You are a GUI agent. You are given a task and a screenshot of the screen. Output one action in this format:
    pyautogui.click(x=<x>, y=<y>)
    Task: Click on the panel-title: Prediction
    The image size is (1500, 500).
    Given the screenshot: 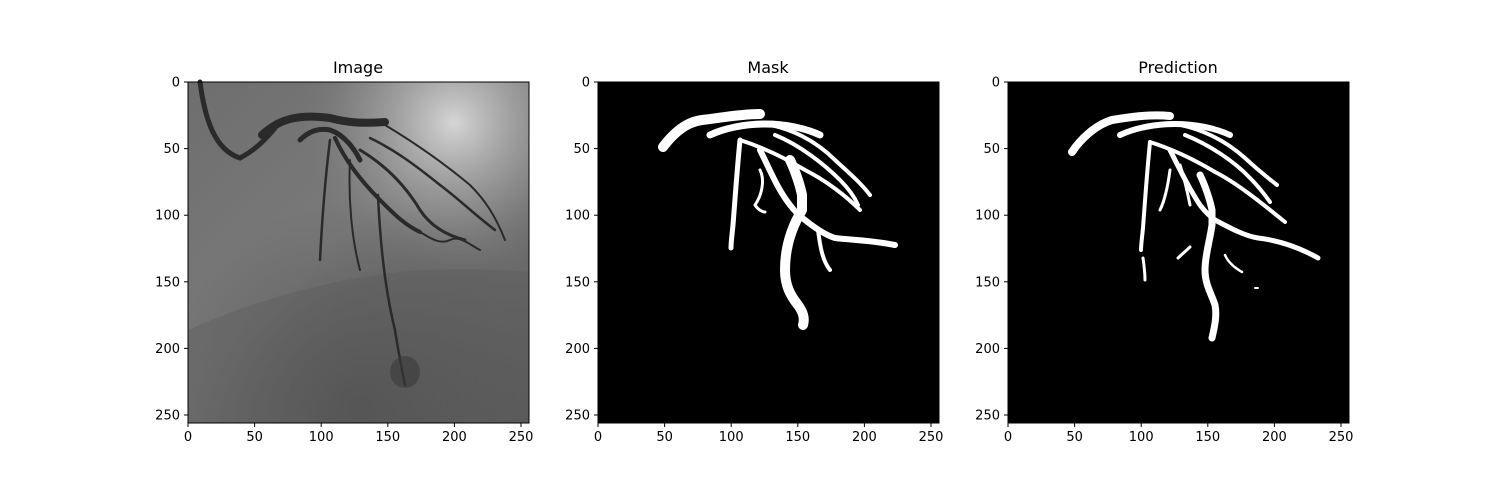 What is the action you would take?
    pyautogui.click(x=1177, y=67)
    